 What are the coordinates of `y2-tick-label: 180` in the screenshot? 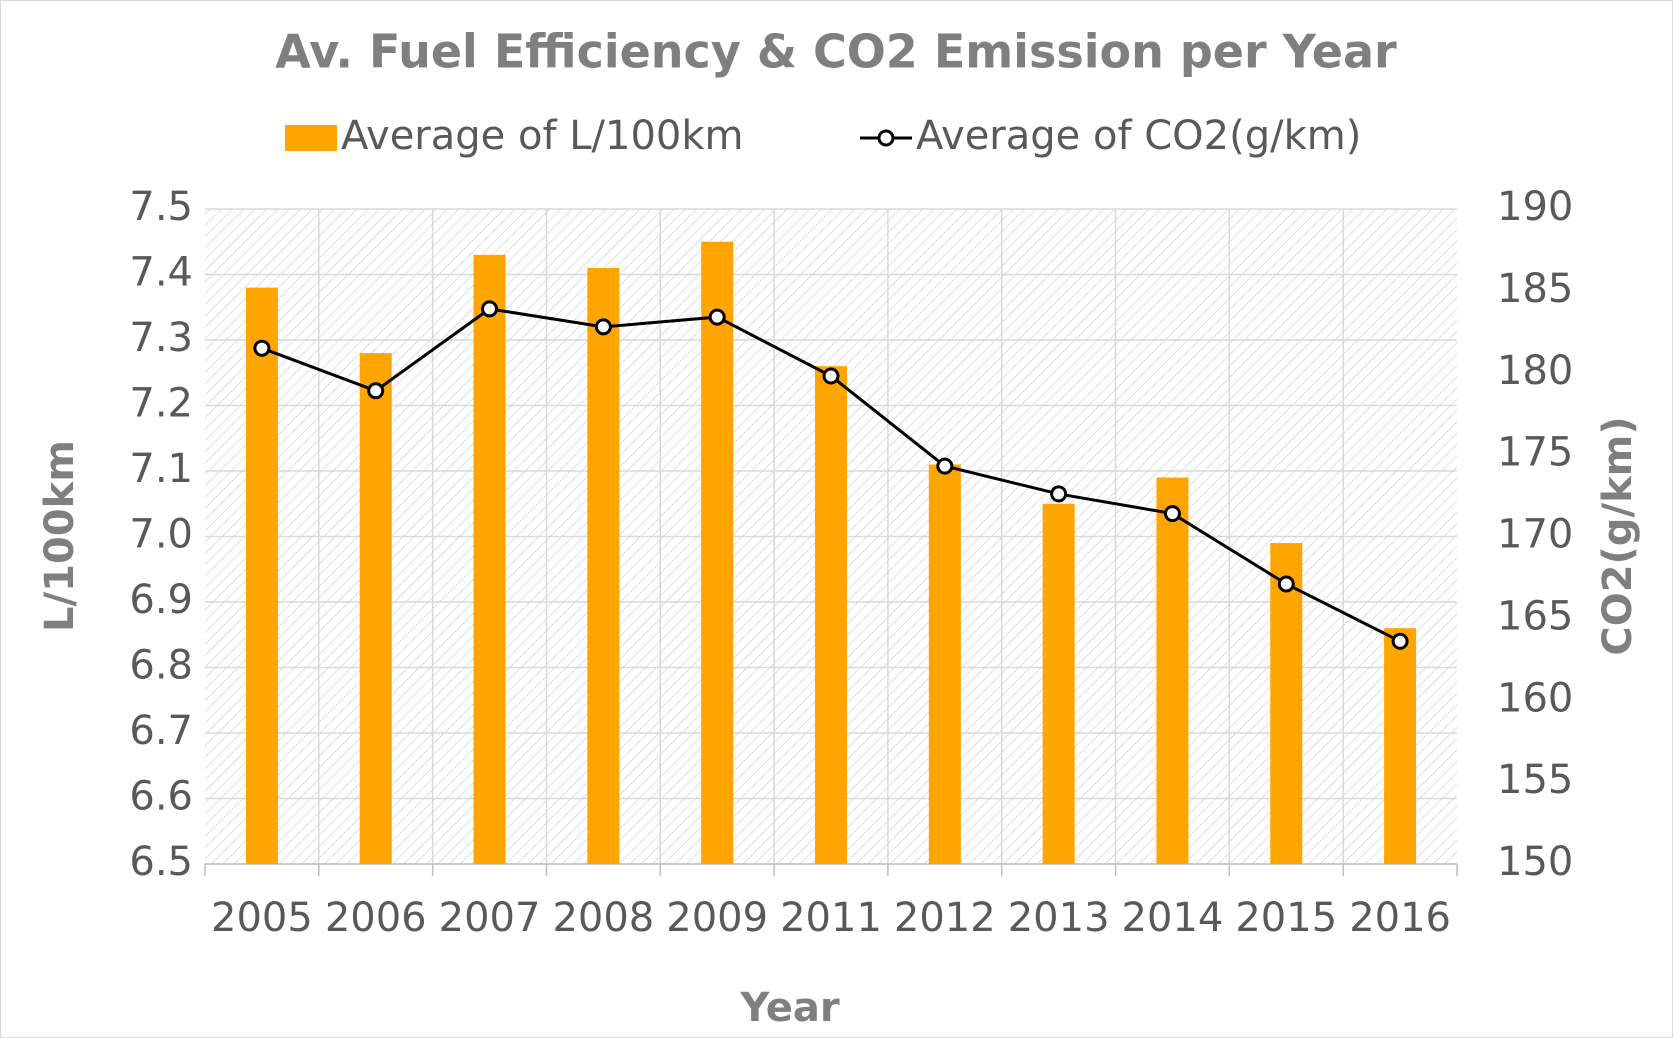 It's located at (1535, 371).